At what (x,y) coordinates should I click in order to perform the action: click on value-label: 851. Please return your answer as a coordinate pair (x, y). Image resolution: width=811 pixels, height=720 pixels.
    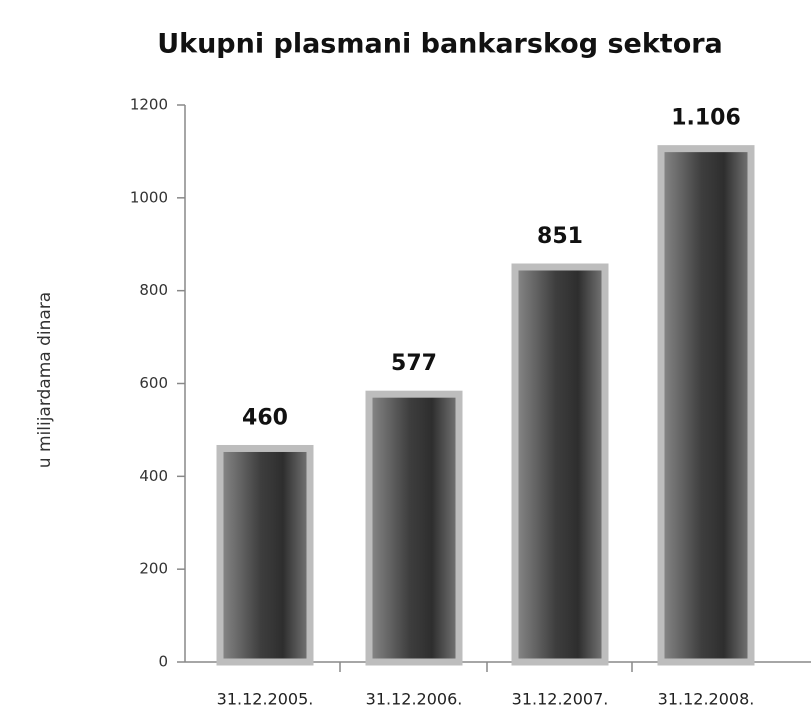
    Looking at the image, I should click on (560, 236).